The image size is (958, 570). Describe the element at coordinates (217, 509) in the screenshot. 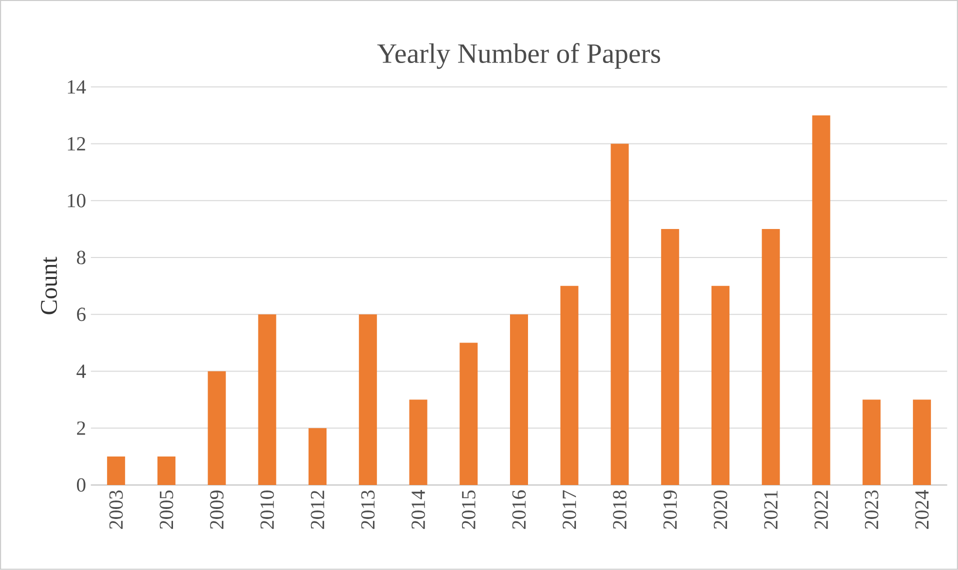

I see `x-tick-label: 2009` at that location.